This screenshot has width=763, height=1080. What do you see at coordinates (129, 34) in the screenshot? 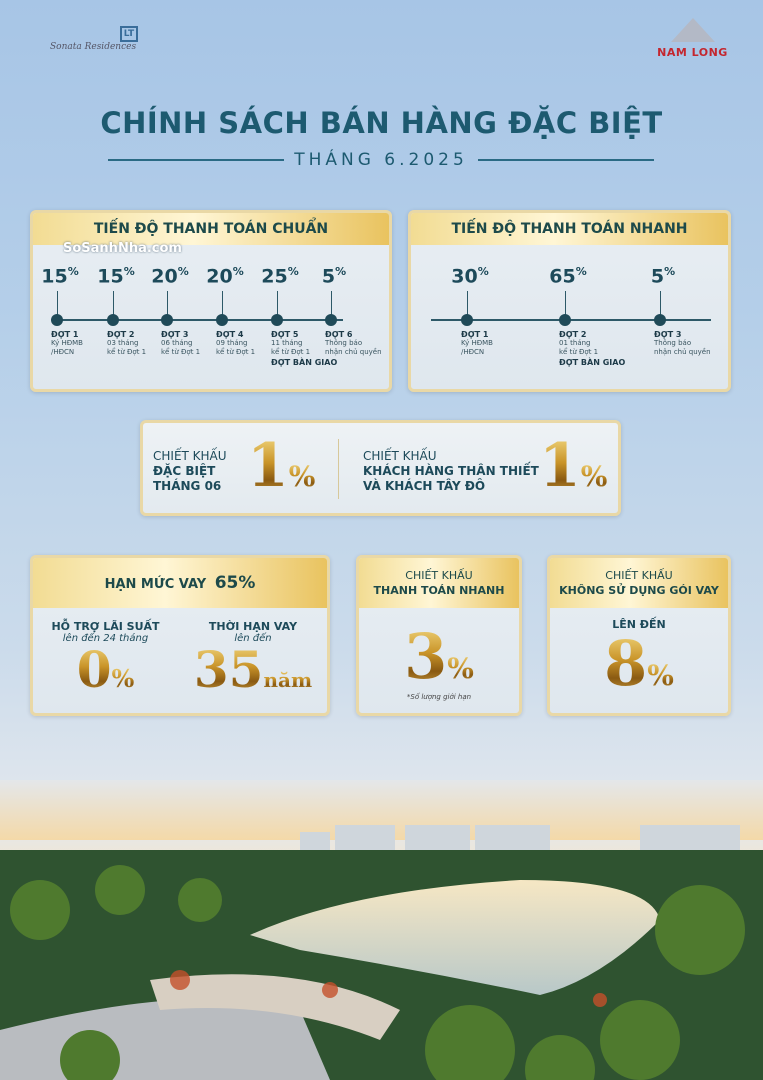
I see `logo-mark: LT` at bounding box center [129, 34].